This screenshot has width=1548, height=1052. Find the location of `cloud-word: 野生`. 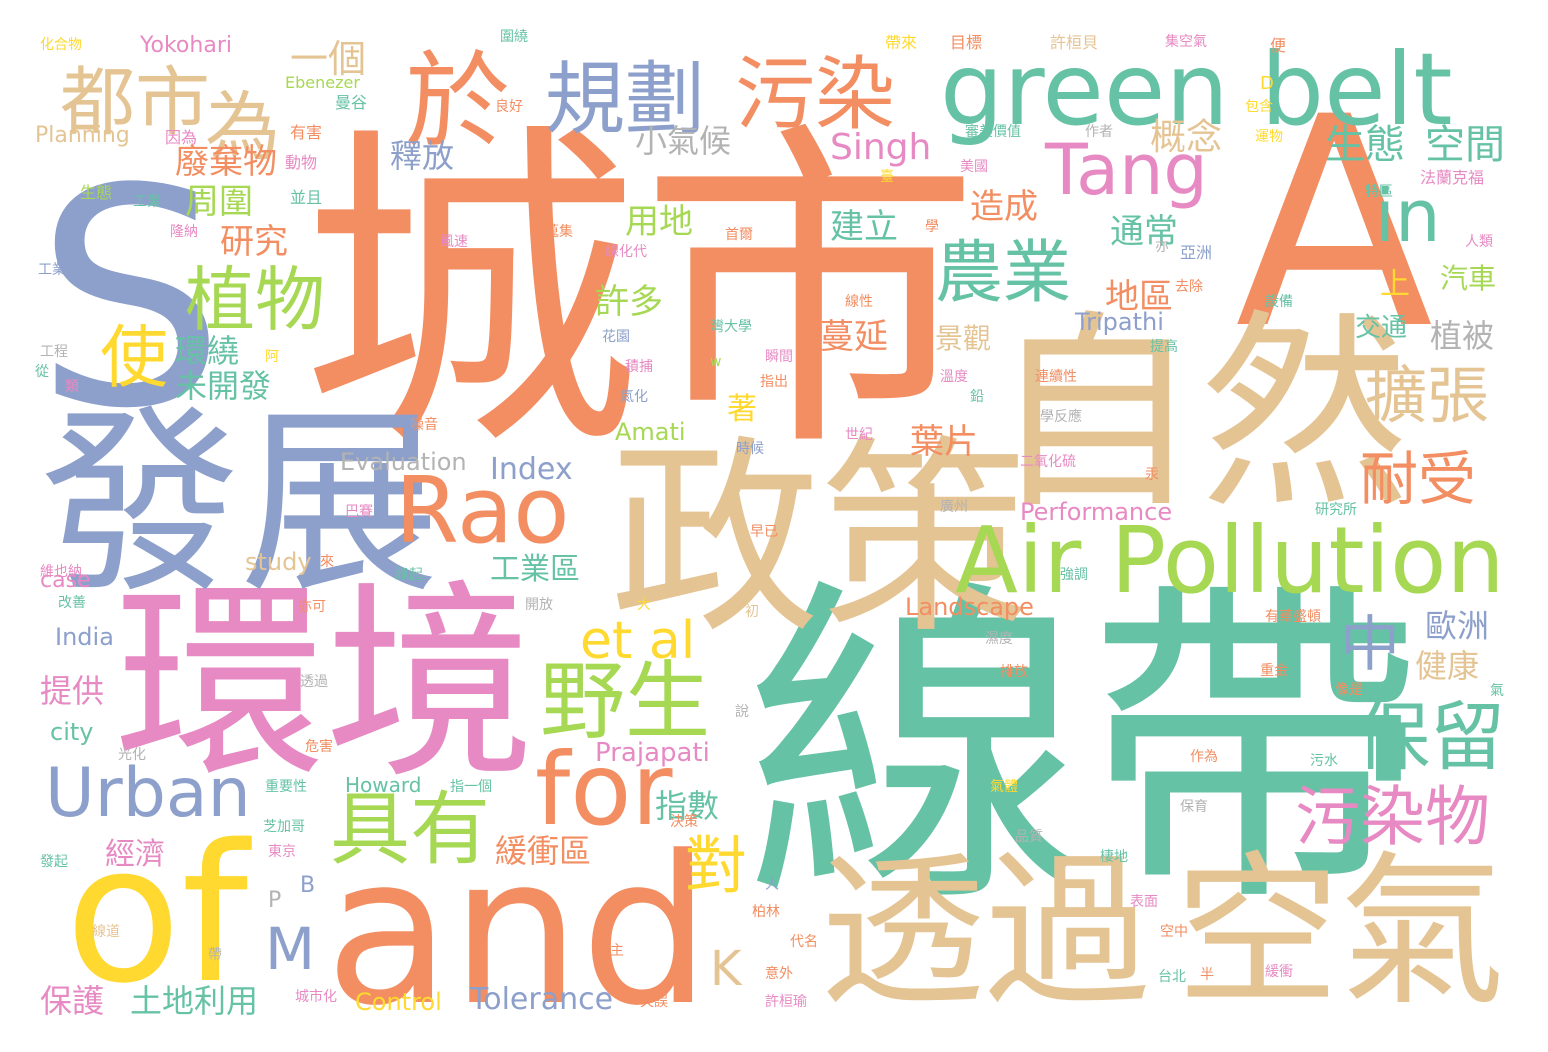

cloud-word: 野生 is located at coordinates (625, 702).